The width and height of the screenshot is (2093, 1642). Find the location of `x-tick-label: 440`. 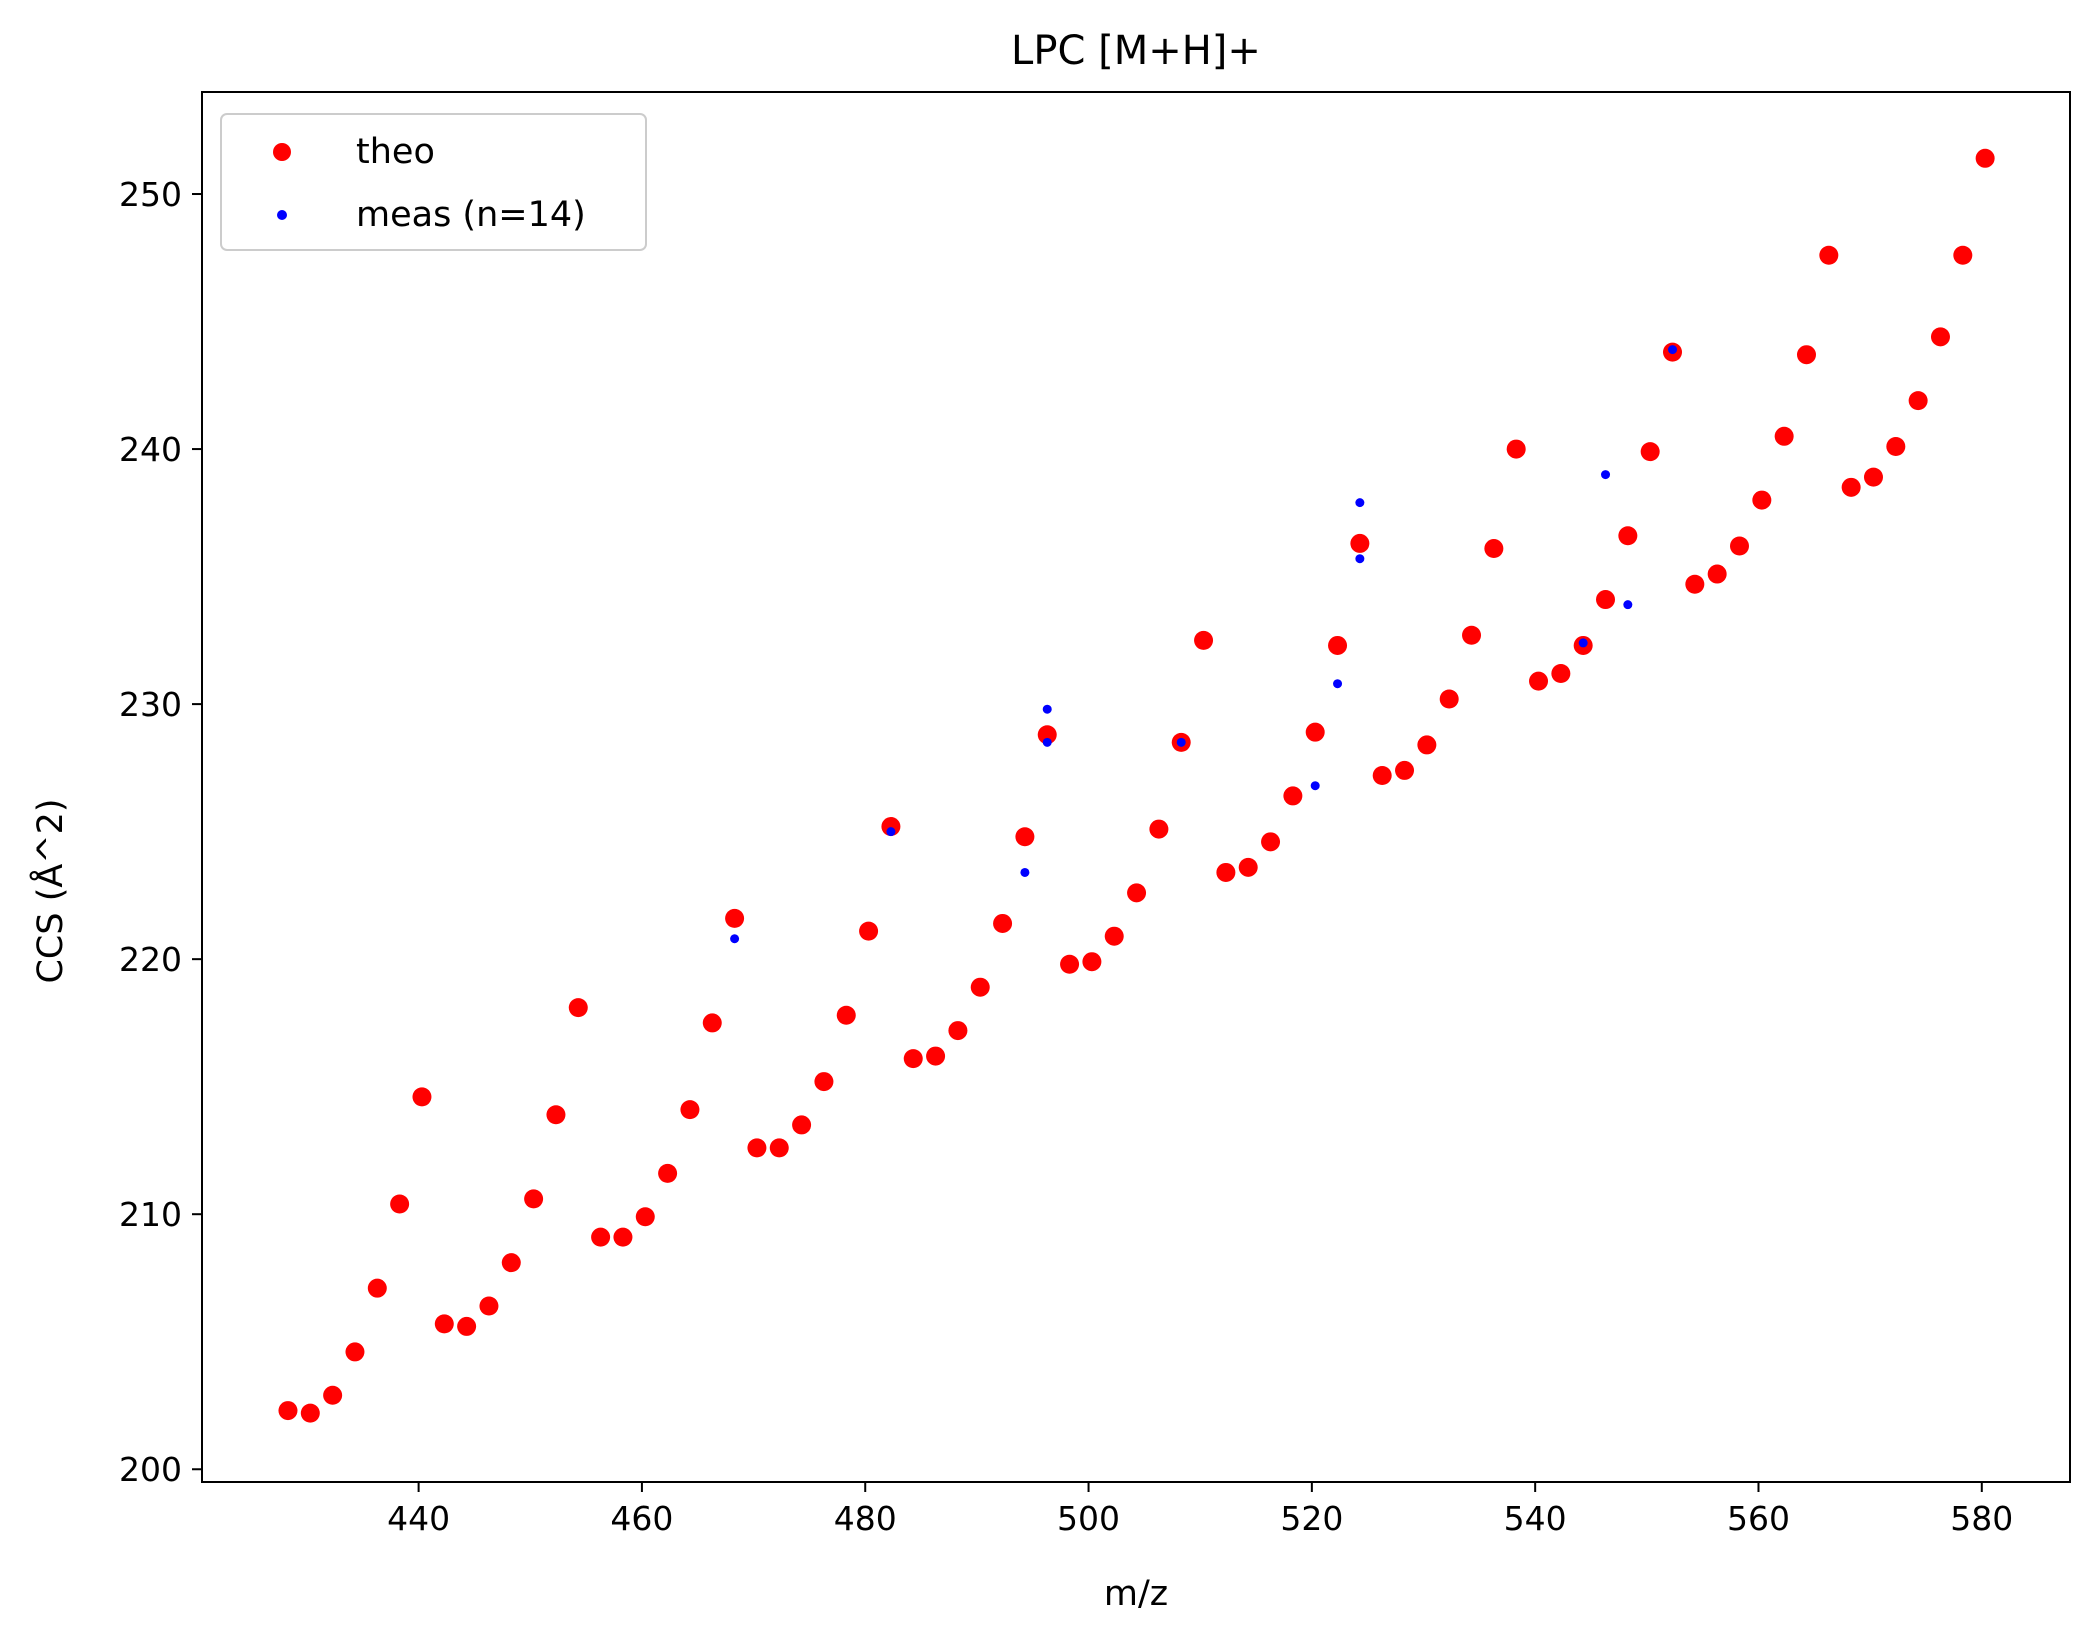

x-tick-label: 440 is located at coordinates (418, 1518).